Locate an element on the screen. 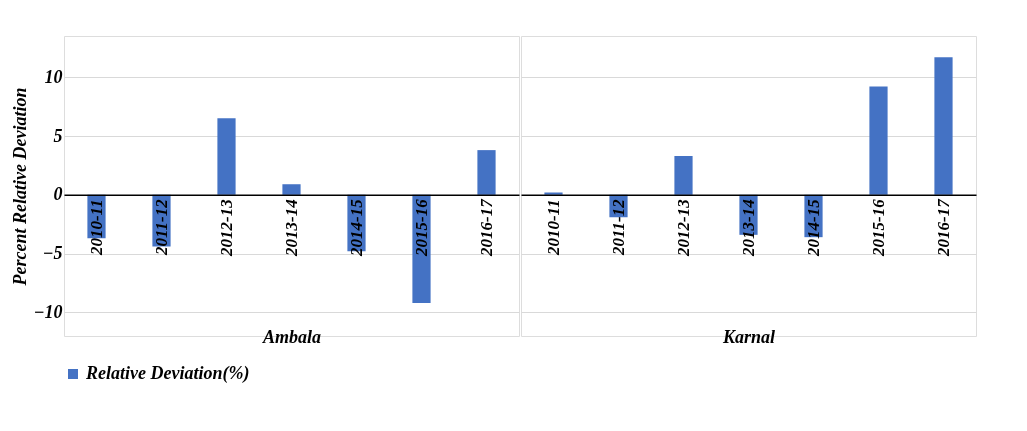  y-tick-label: −10 is located at coordinates (48, 311).